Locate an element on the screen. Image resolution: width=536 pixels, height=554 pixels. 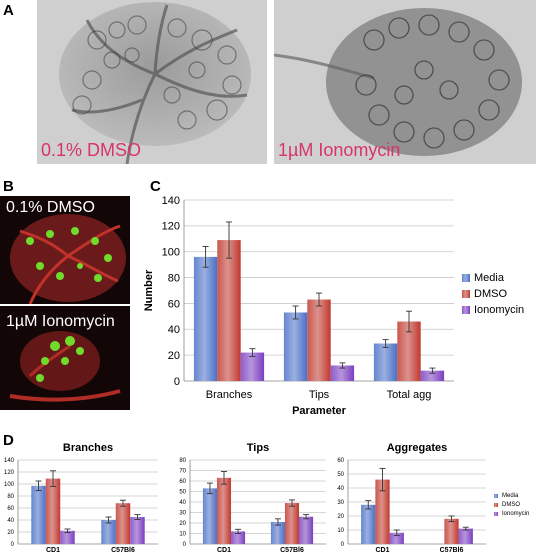
gland-shape-dmso is located at coordinates (155, 83).